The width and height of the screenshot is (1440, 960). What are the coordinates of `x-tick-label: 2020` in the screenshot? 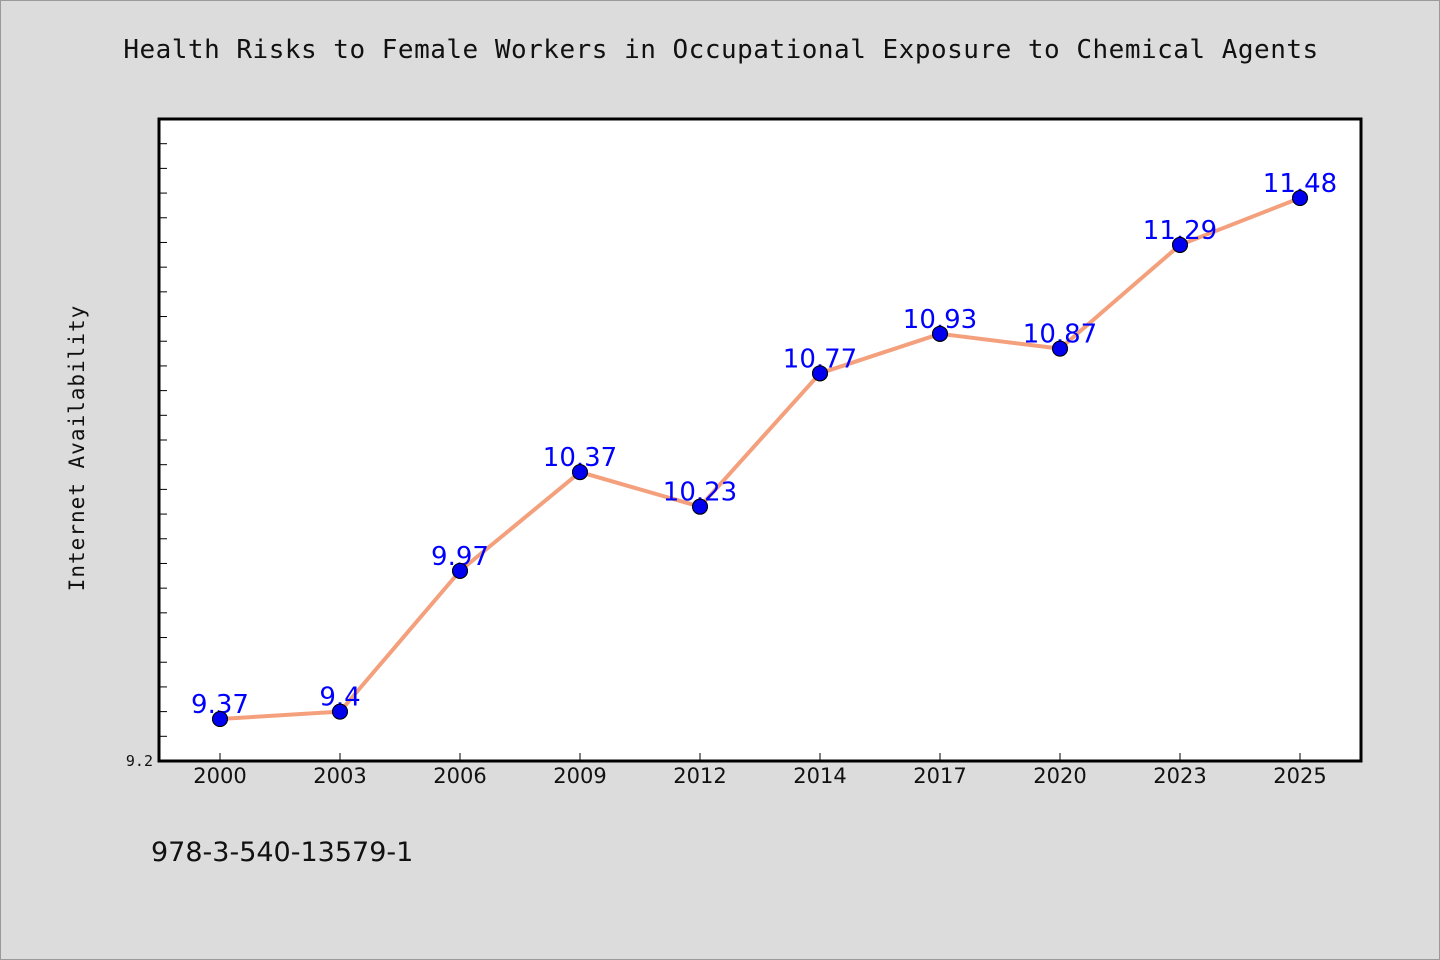 It's located at (1059, 776).